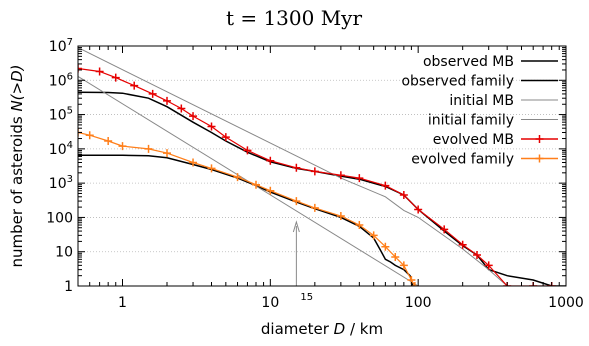 The image size is (589, 346). I want to click on annotation-arrowhead, so click(296, 226).